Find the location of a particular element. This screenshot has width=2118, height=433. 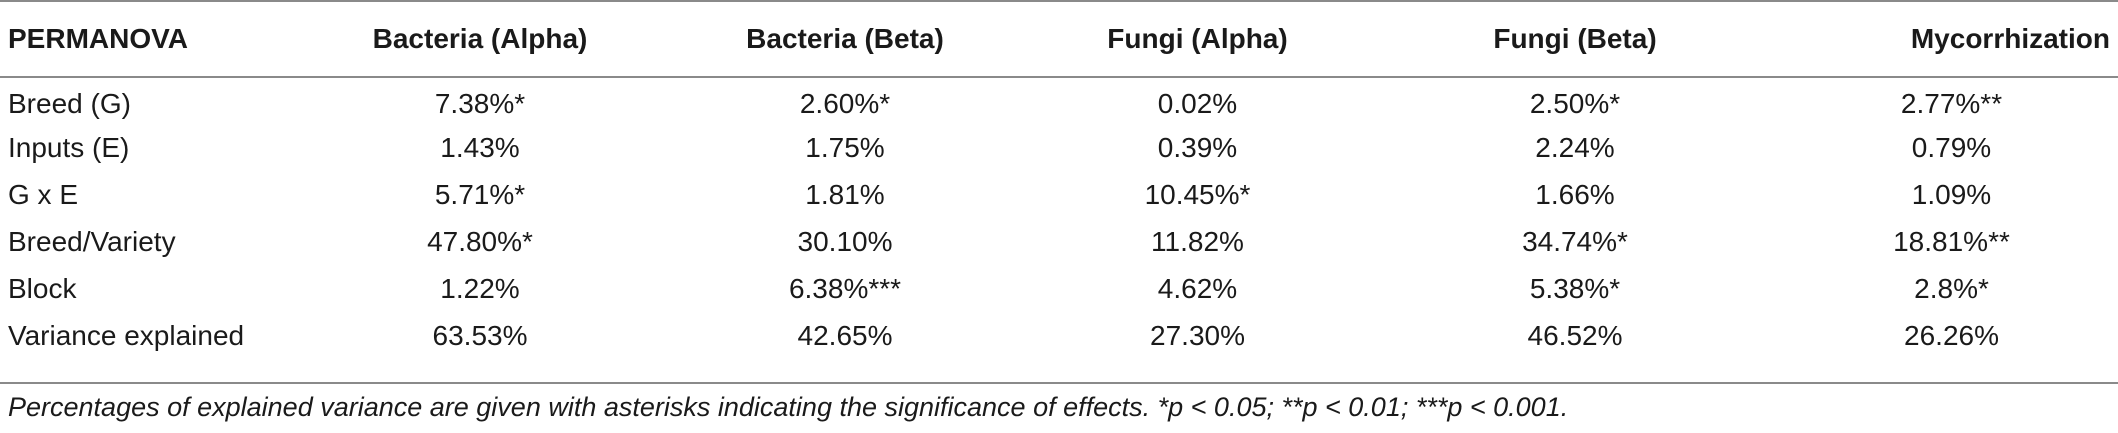

row-label: G x E is located at coordinates (43, 194).